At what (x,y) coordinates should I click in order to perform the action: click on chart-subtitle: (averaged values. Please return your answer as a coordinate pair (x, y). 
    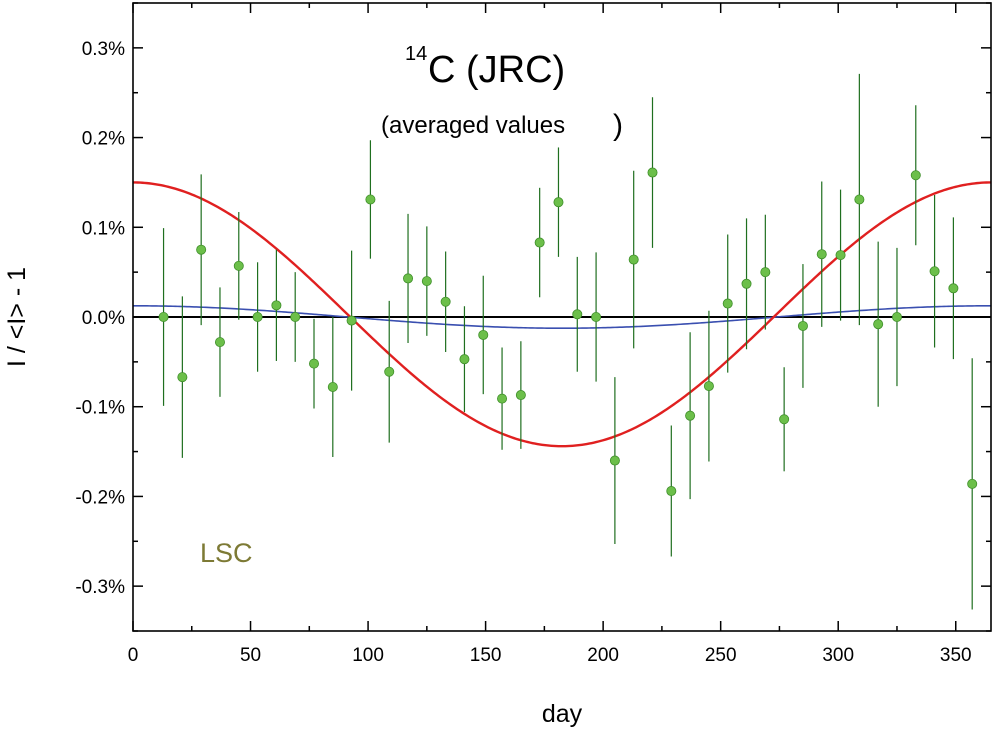
    Looking at the image, I should click on (473, 125).